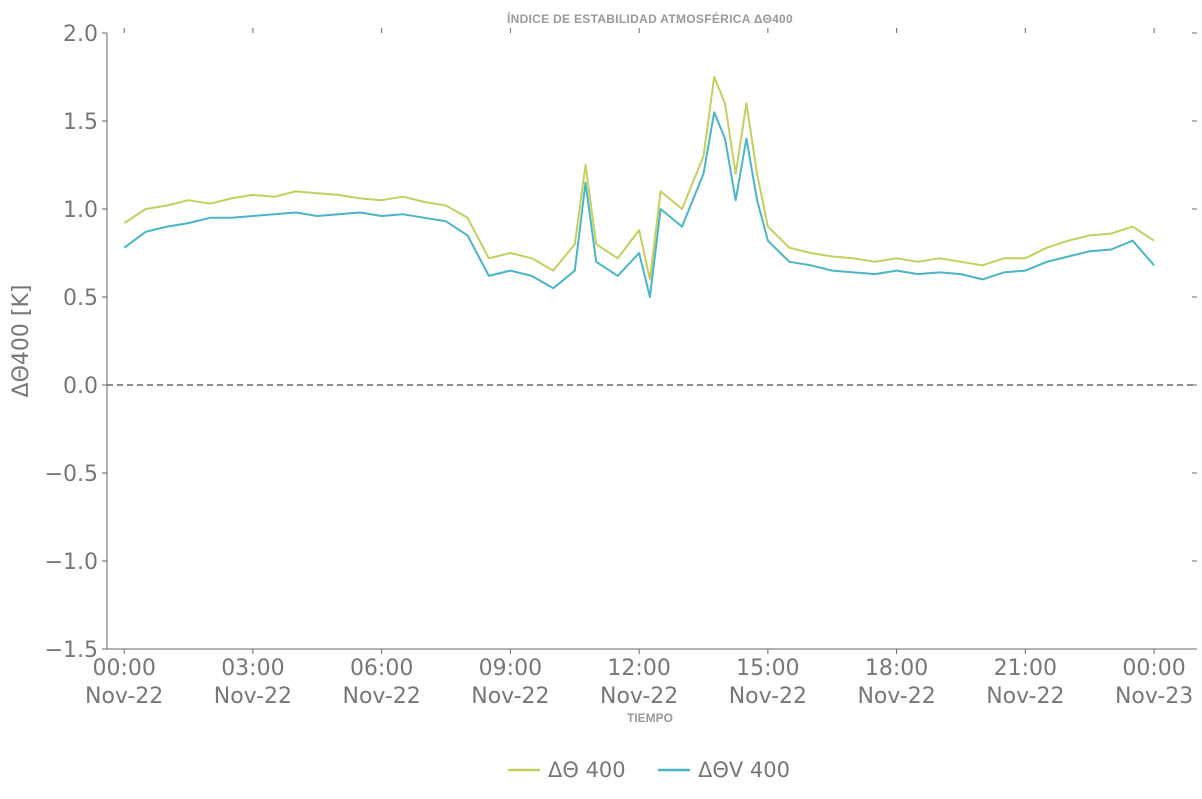 The height and width of the screenshot is (799, 1202). What do you see at coordinates (587, 770) in the screenshot?
I see `legend-label-1: ΔΘ 400` at bounding box center [587, 770].